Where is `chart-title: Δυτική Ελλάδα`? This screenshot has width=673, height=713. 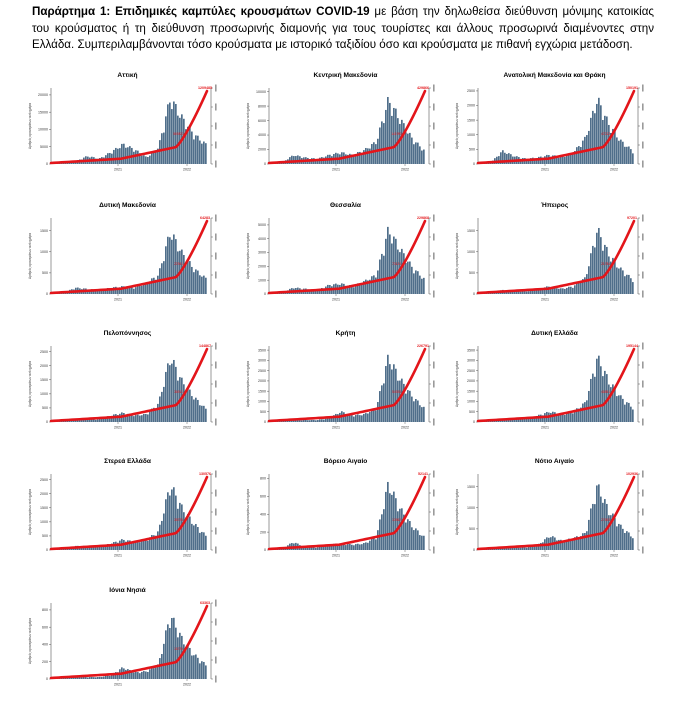
chart-title: Δυτική Ελλάδα is located at coordinates (554, 333).